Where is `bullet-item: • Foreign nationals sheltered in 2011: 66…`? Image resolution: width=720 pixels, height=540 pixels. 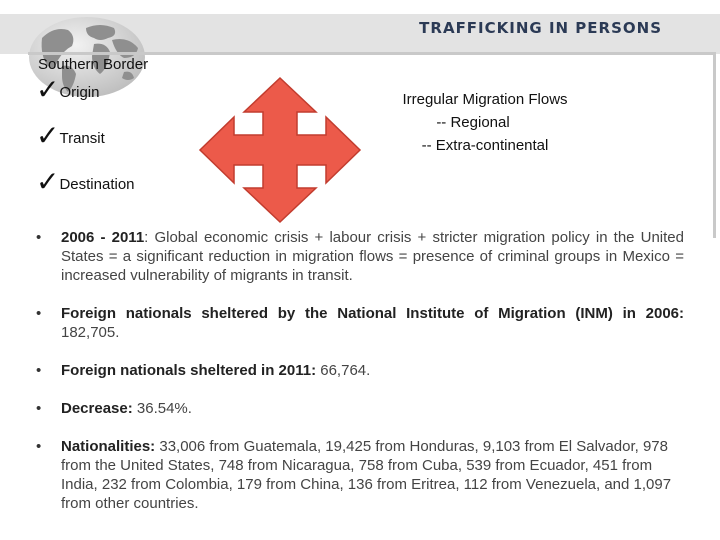
bullet-item: • Foreign nationals sheltered in 2011: 66… is located at coordinates (360, 370).